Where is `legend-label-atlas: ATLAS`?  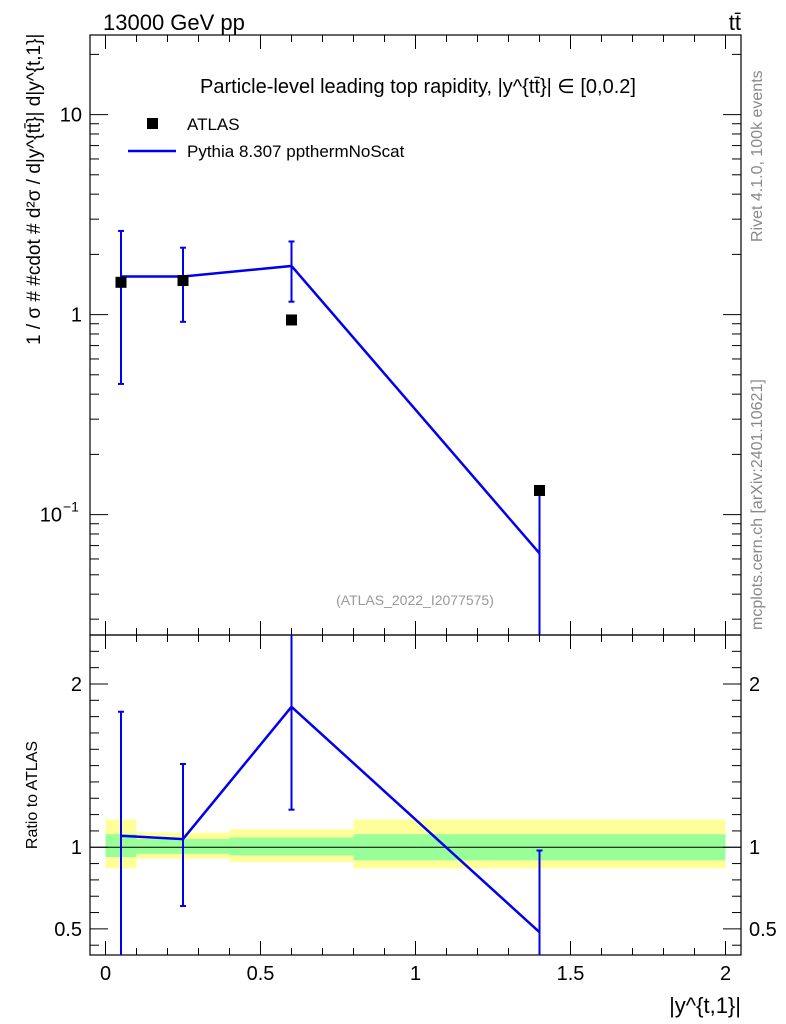
legend-label-atlas: ATLAS is located at coordinates (213, 124).